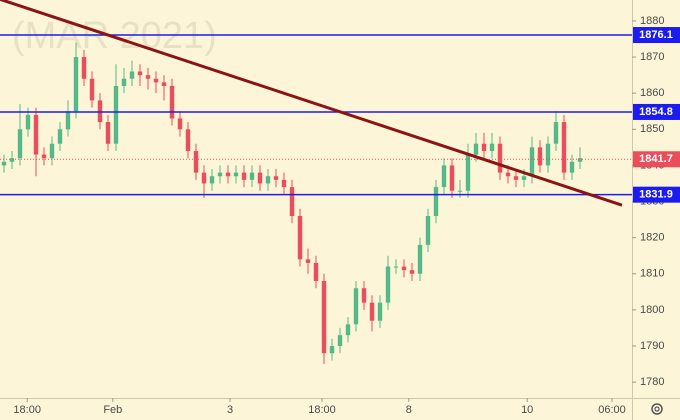 This screenshot has height=420, width=680. I want to click on y-tick-label: 1860, so click(652, 93).